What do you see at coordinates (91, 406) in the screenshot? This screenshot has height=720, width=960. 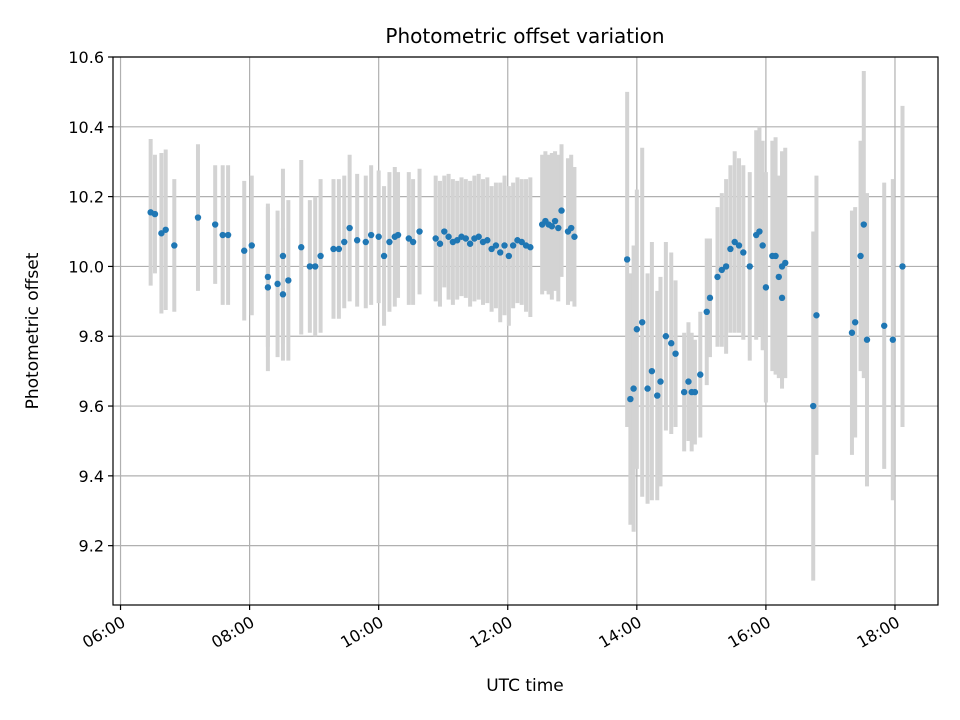 I see `y-tick-label: 9.6` at bounding box center [91, 406].